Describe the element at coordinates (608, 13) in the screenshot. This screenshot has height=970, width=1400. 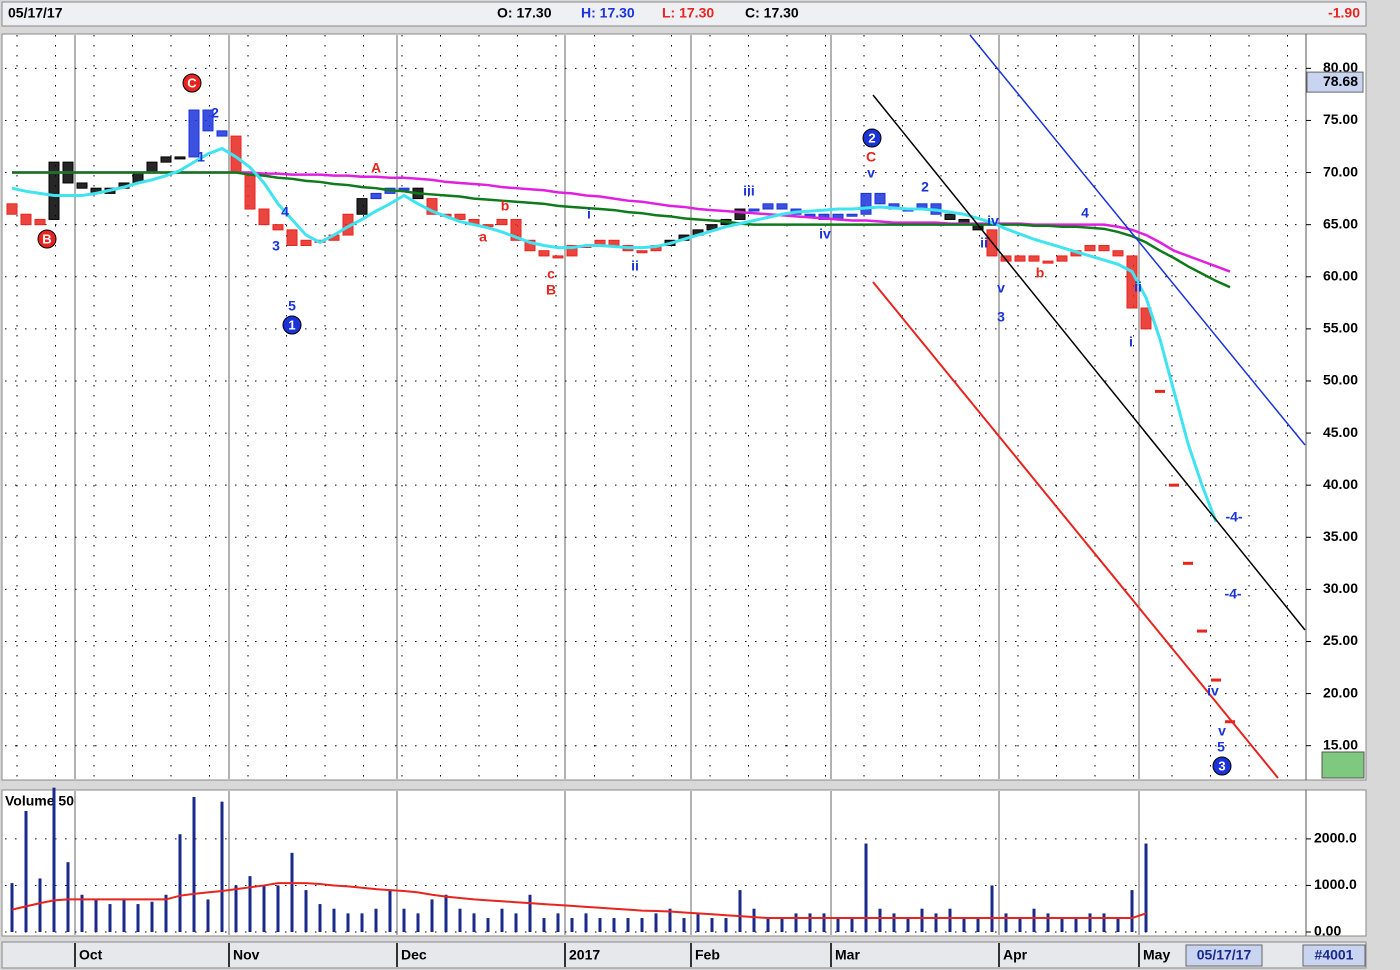
I see `header-high: H: 17.30` at that location.